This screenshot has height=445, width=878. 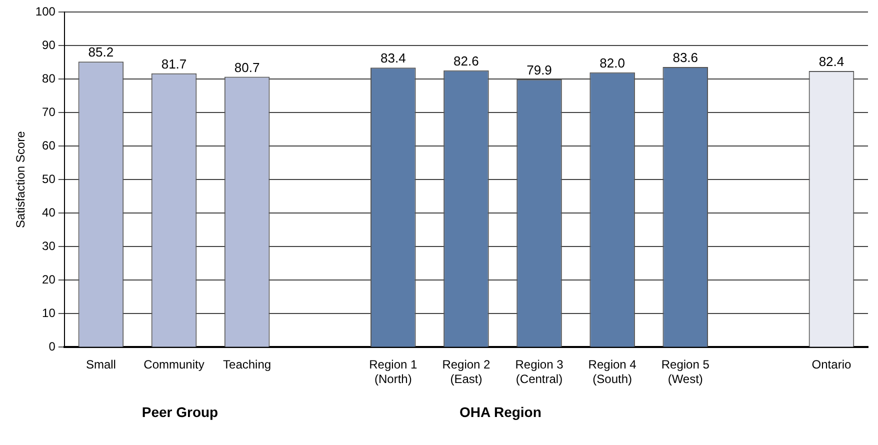 I want to click on text: OHA Region, so click(x=500, y=412).